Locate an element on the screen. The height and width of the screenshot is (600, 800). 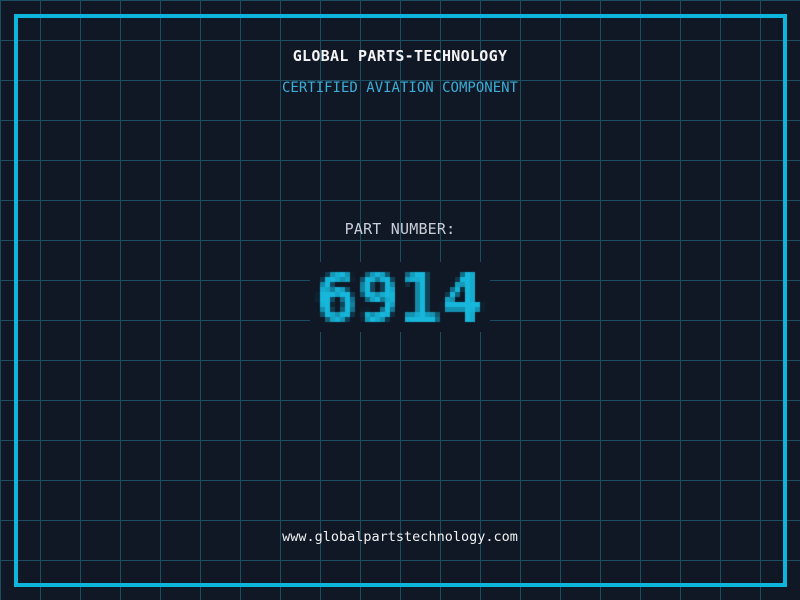
website-url: www.globalpartstechnology.com is located at coordinates (400, 537).